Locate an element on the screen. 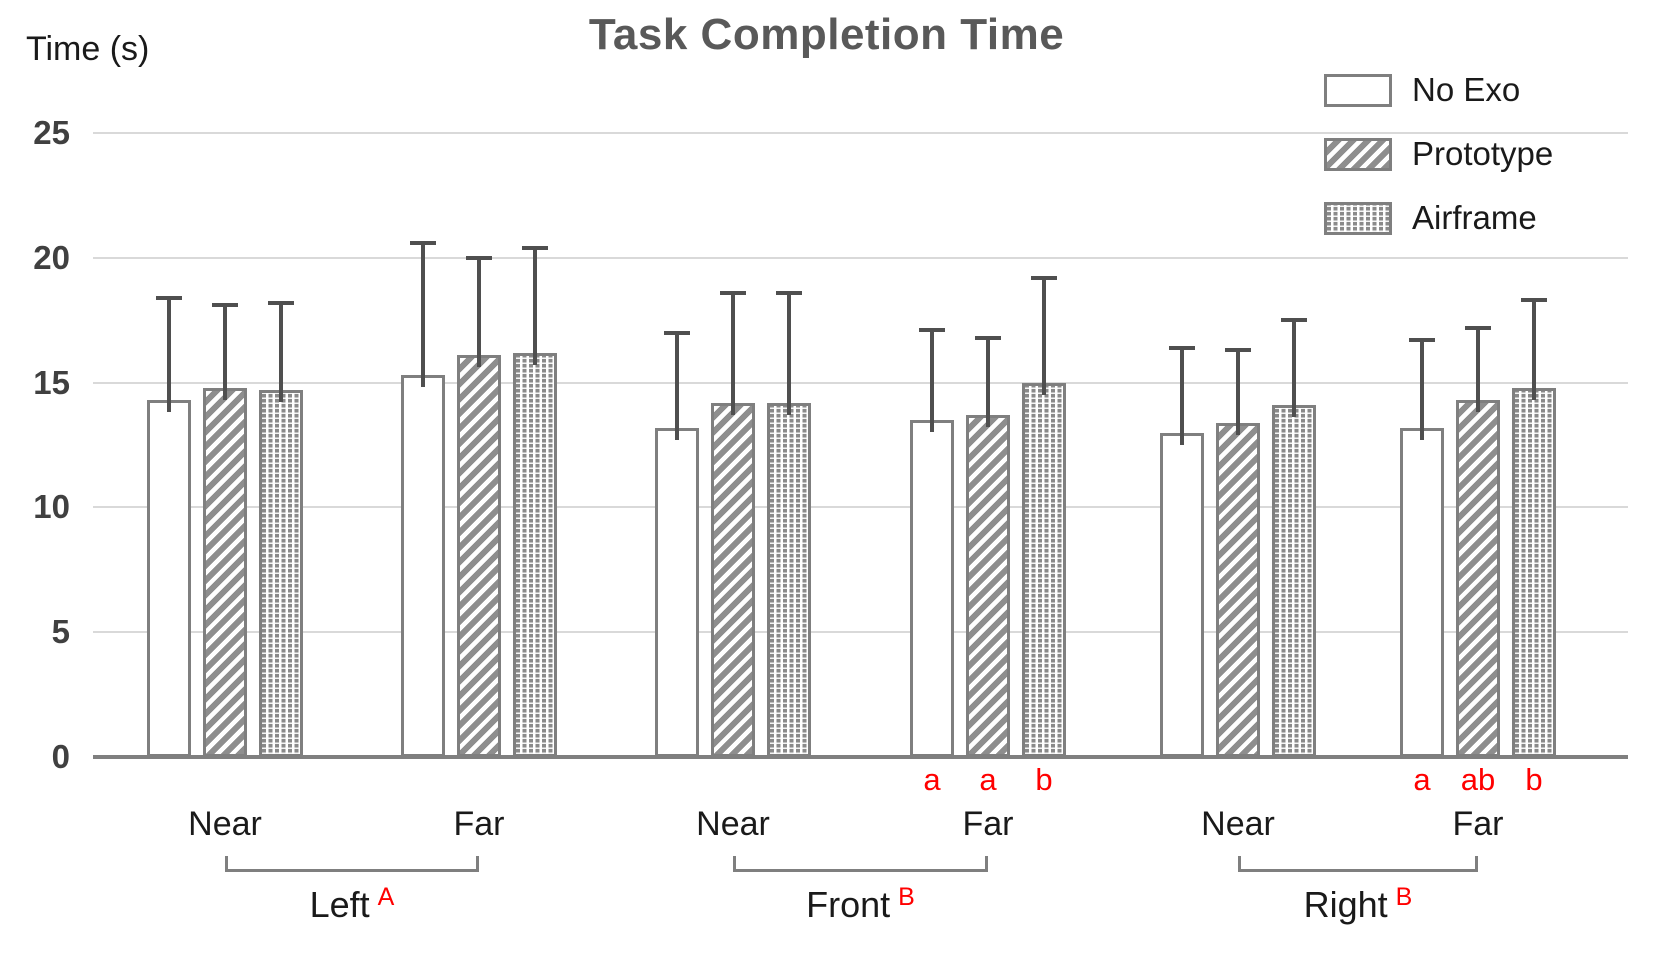 The width and height of the screenshot is (1653, 956). legend-label: Airframe is located at coordinates (1474, 217).